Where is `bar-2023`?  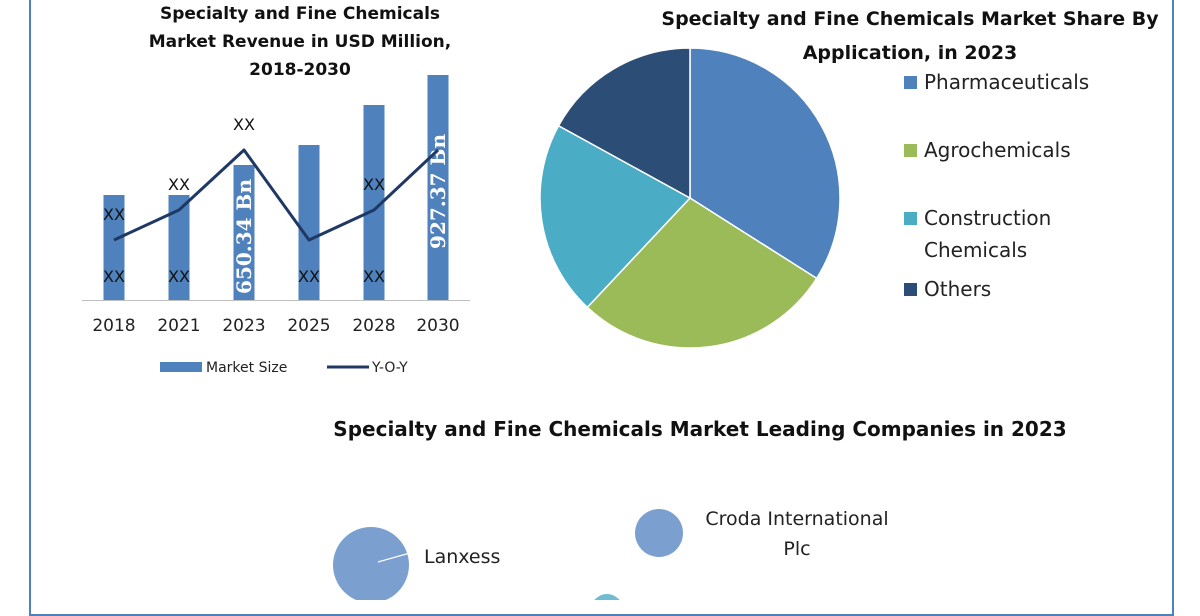
bar-2023 is located at coordinates (244, 232).